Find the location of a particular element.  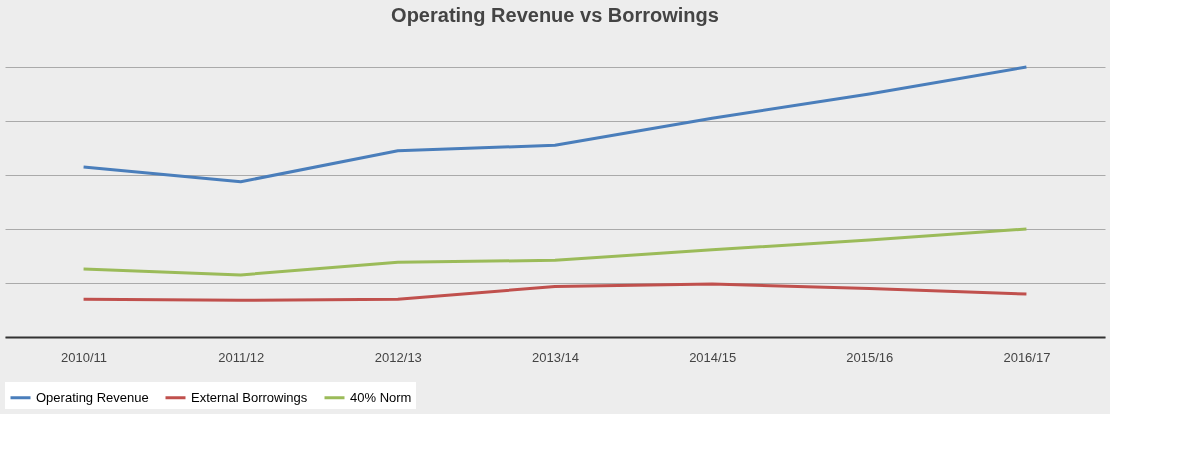

x-tick-label: 2014/15 is located at coordinates (713, 357).